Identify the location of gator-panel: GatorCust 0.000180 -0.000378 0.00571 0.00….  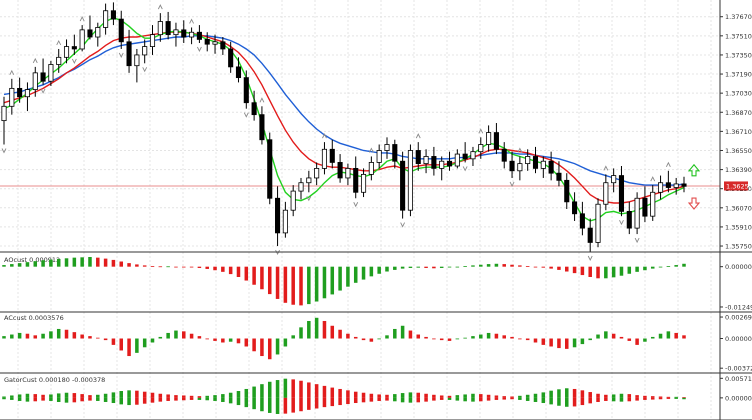
(377, 394).